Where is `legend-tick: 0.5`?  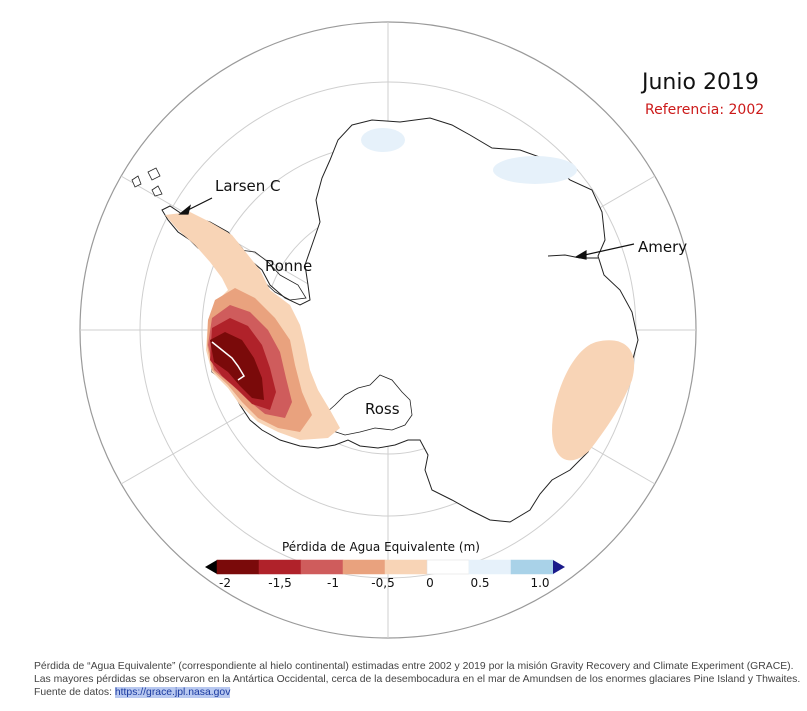
legend-tick: 0.5 is located at coordinates (480, 583).